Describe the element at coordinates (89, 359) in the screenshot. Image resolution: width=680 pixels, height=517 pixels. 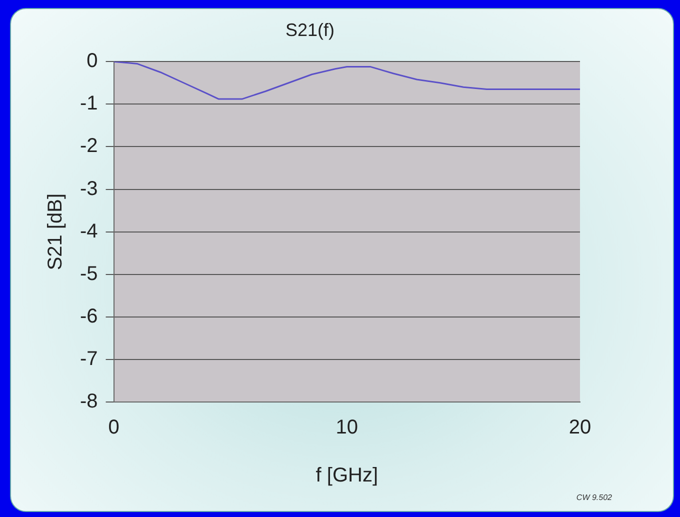
I see `y-tick-label: -7` at that location.